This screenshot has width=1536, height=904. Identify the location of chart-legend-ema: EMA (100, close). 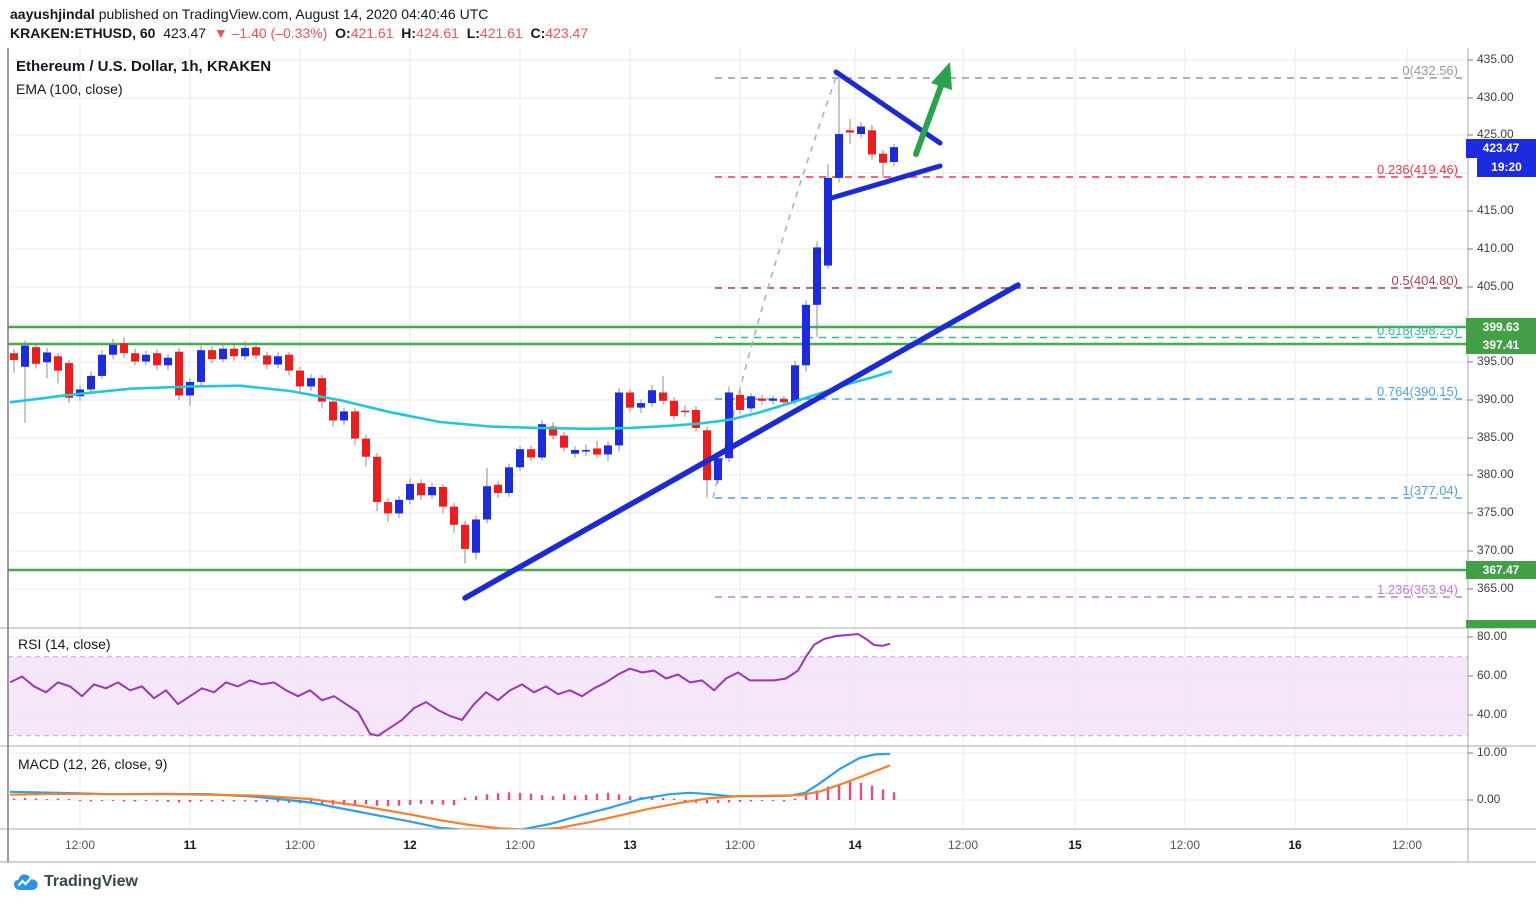
(69, 89).